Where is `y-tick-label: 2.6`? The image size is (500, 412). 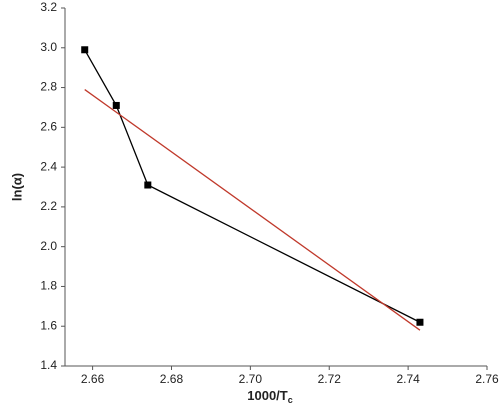
y-tick-label: 2.6 is located at coordinates (48, 127).